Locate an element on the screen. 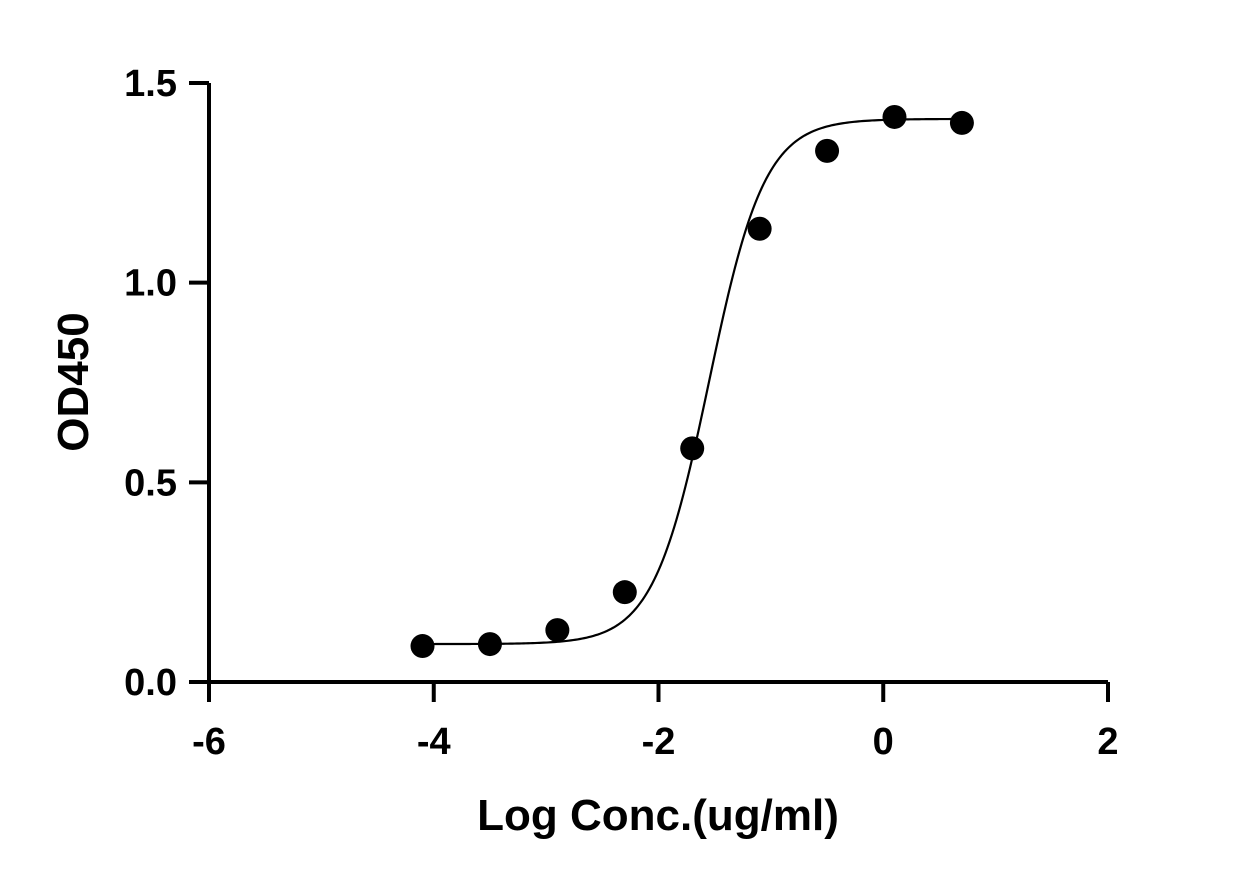 This screenshot has width=1251, height=882. x-axis-title: Log Conc.(ug/ml) is located at coordinates (658, 815).